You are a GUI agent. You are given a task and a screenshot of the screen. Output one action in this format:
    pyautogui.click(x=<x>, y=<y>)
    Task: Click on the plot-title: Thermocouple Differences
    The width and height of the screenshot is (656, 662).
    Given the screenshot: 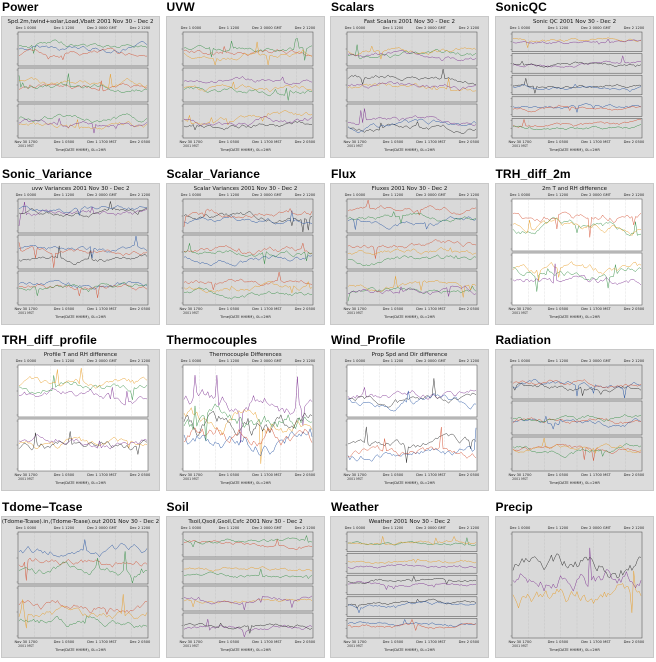 What is the action you would take?
    pyautogui.click(x=244, y=355)
    